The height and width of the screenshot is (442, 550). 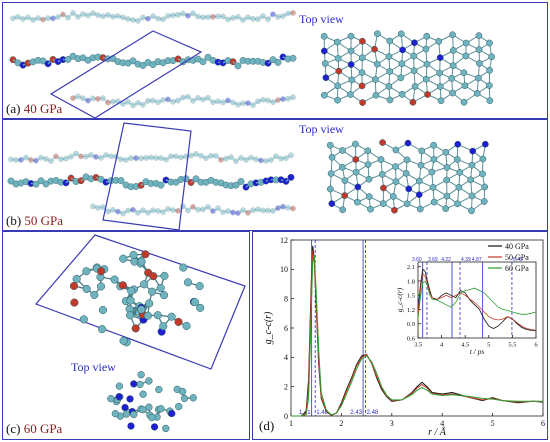 I want to click on reference-line-label: 4.87, so click(x=477, y=260).